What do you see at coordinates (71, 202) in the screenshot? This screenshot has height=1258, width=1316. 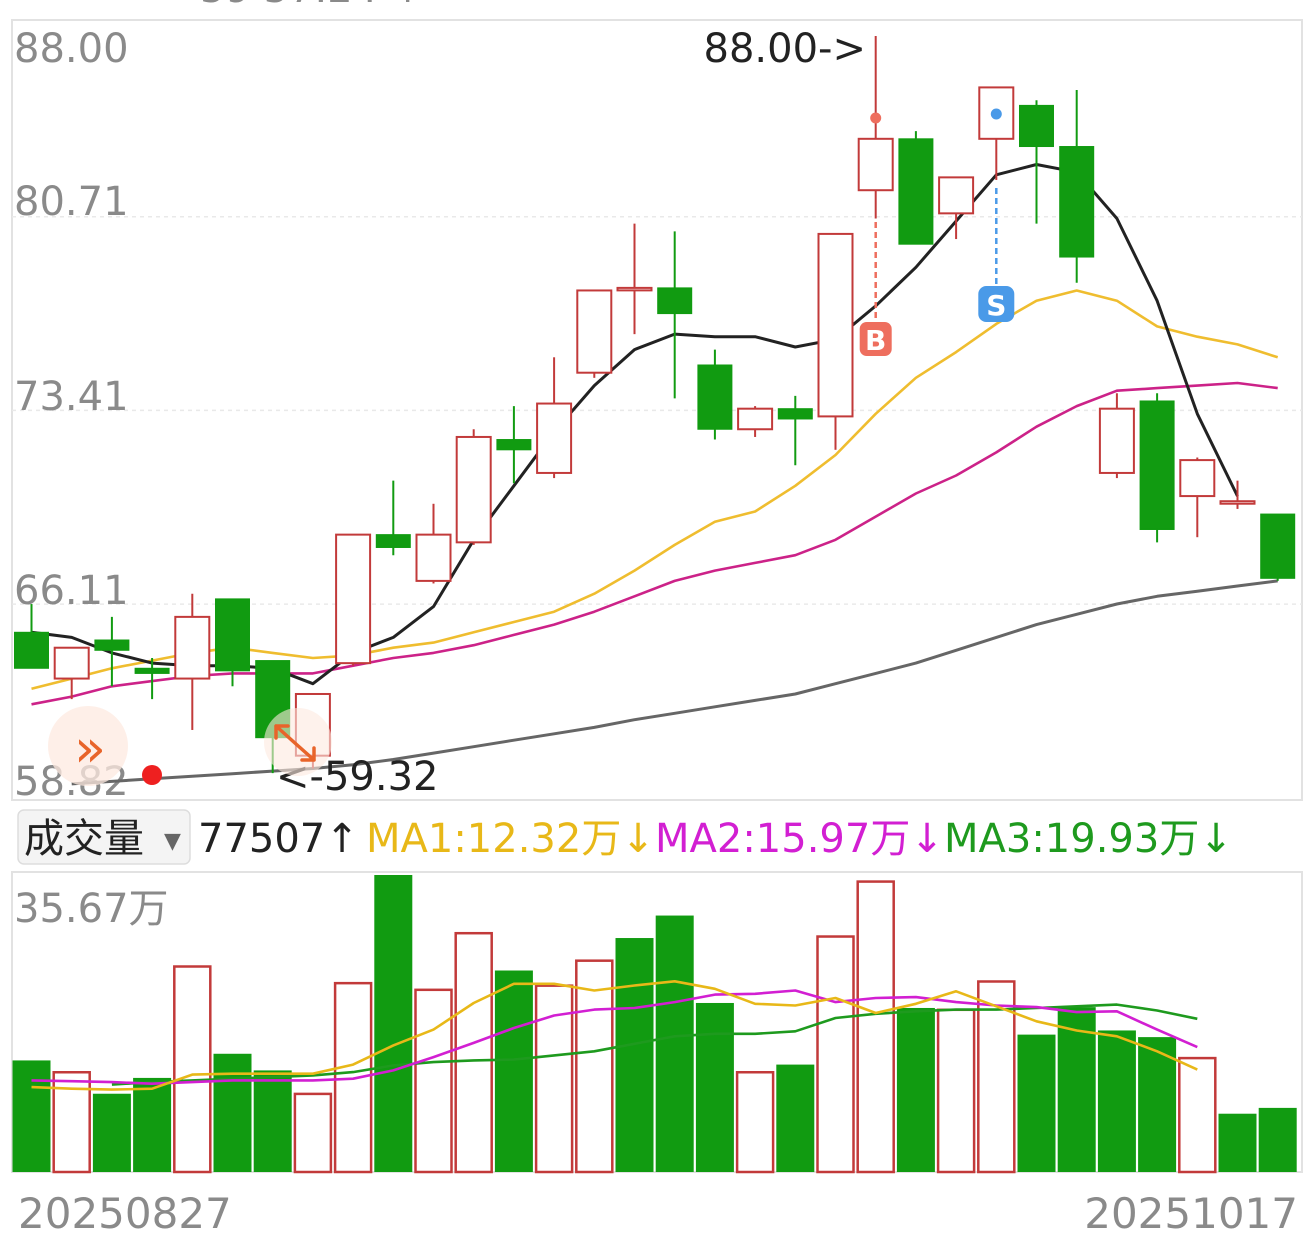 I see `price-axis-label: 80.71` at bounding box center [71, 202].